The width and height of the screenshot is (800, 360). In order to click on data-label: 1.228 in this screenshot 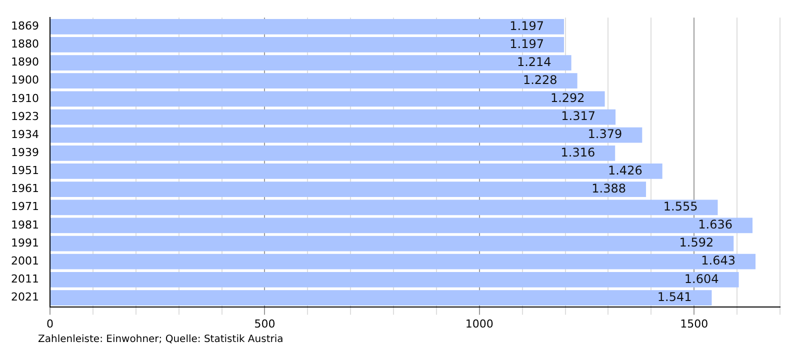, I will do `click(540, 79)`.